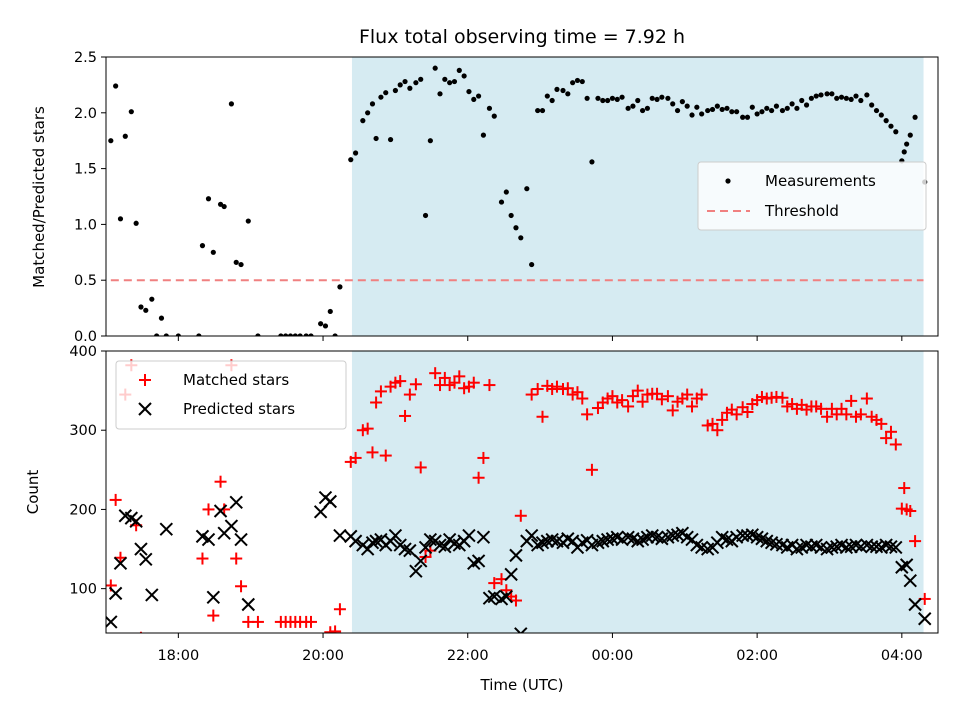  What do you see at coordinates (87, 471) in the screenshot?
I see `bottom-y-ticks: 100 200 300 400` at bounding box center [87, 471].